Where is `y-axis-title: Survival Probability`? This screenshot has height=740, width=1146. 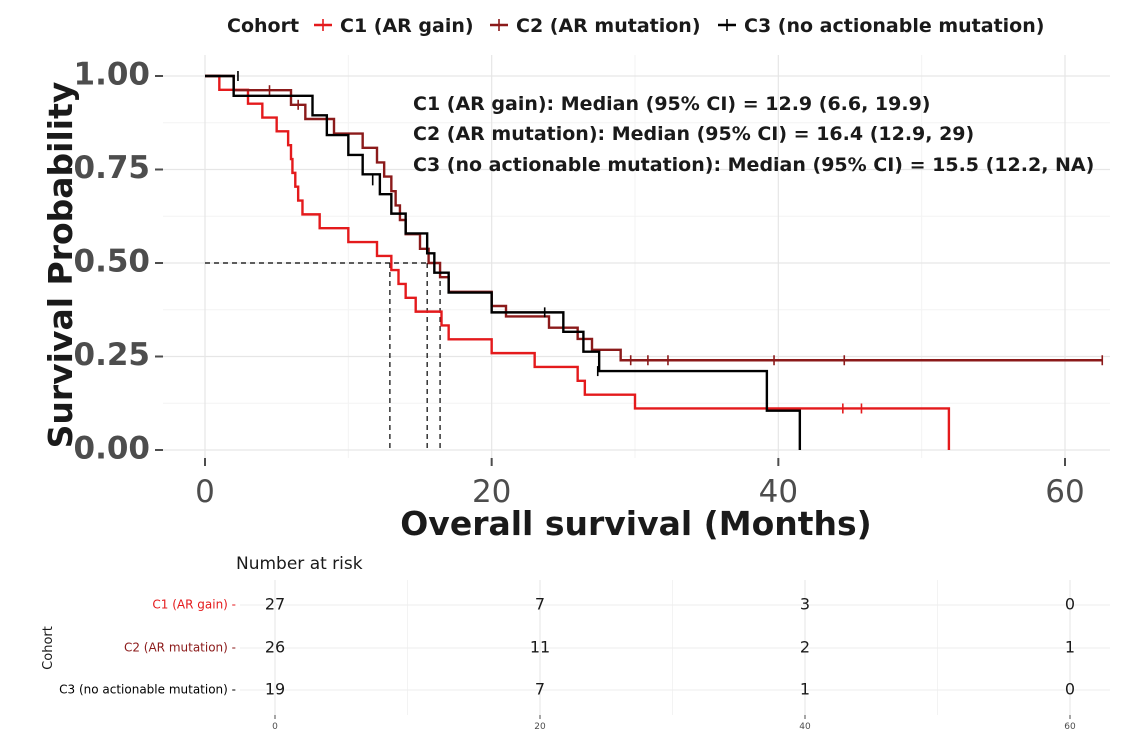 y-axis-title: Survival Probability is located at coordinates (60, 265).